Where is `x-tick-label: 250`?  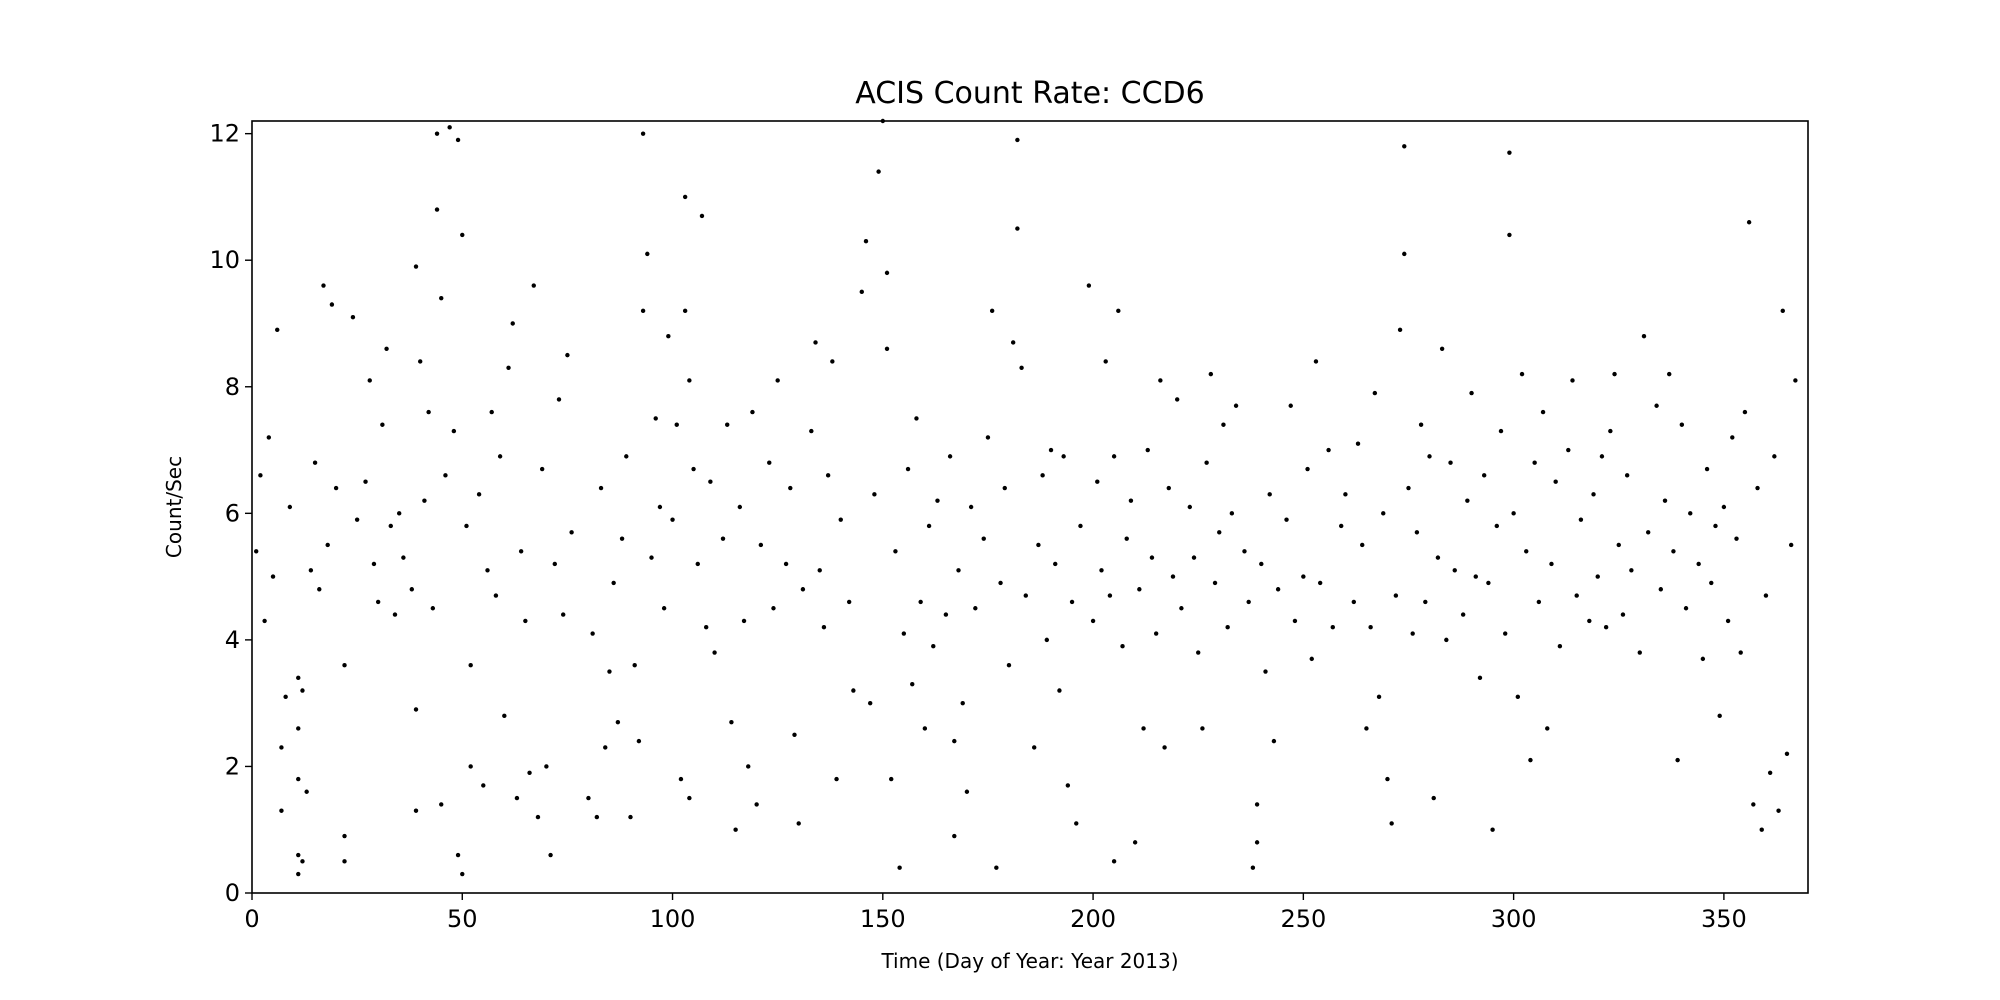
x-tick-label: 250 is located at coordinates (1303, 919).